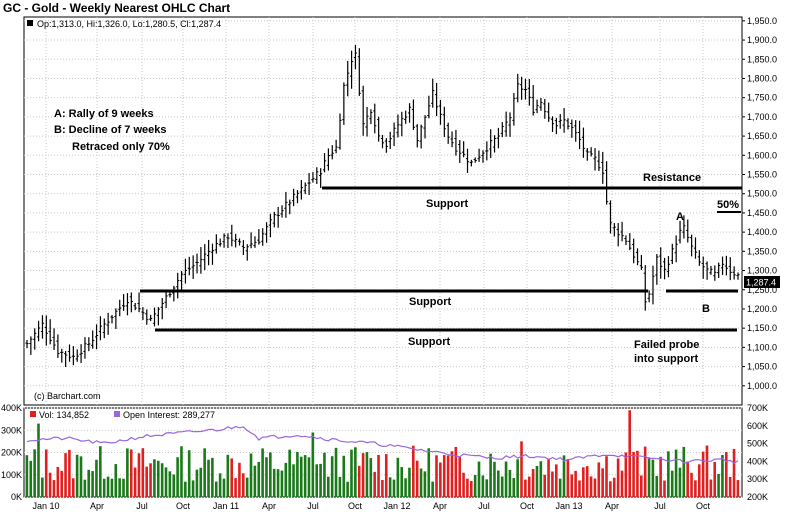 Image resolution: width=800 pixels, height=518 pixels. What do you see at coordinates (757, 461) in the screenshot?
I see `oi-tick-label: 400K` at bounding box center [757, 461].